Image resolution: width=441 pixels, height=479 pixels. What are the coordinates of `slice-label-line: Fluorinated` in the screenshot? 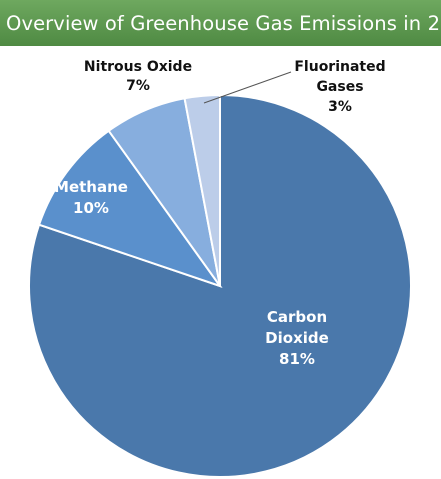 It's located at (339, 67).